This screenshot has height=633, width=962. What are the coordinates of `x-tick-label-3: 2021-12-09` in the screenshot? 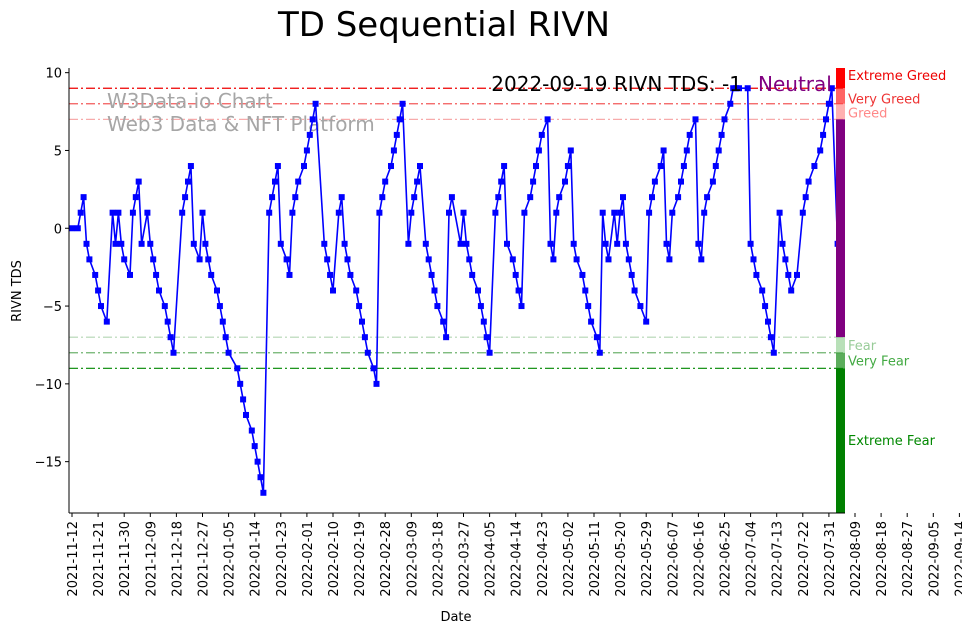 It's located at (151, 559).